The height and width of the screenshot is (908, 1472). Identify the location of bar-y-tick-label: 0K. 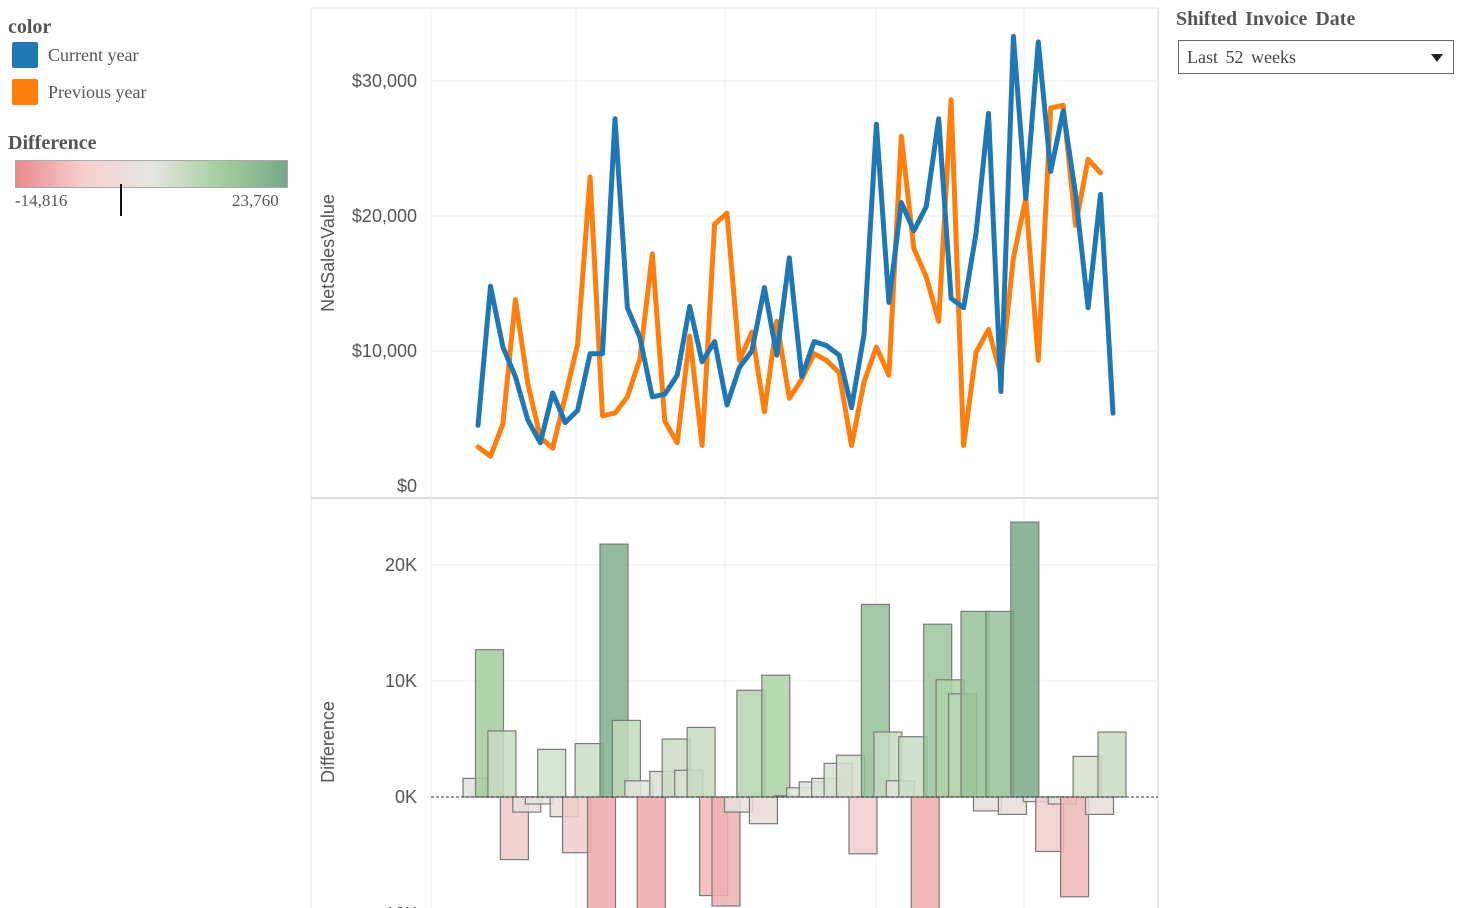
(406, 797).